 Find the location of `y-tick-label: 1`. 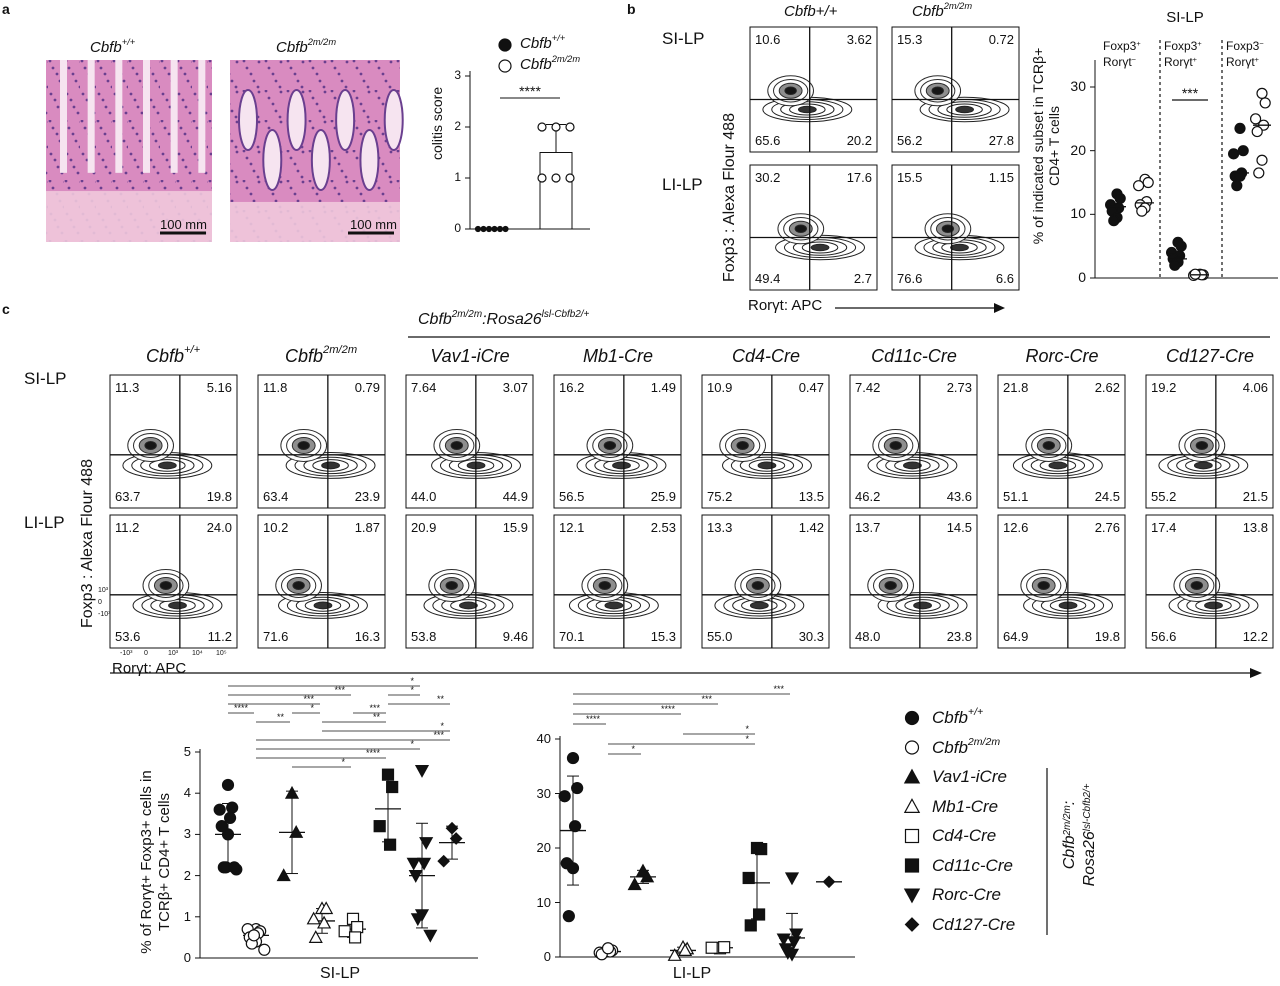

y-tick-label: 1 is located at coordinates (187, 916).